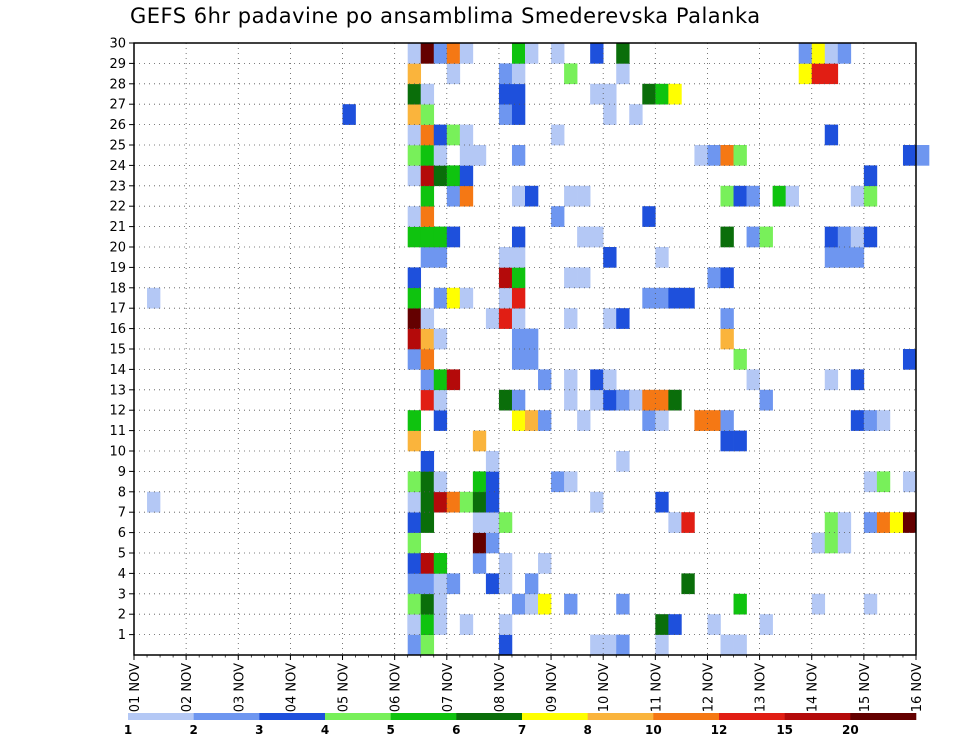  Describe the element at coordinates (325, 730) in the screenshot. I see `legend-label: 4` at that location.